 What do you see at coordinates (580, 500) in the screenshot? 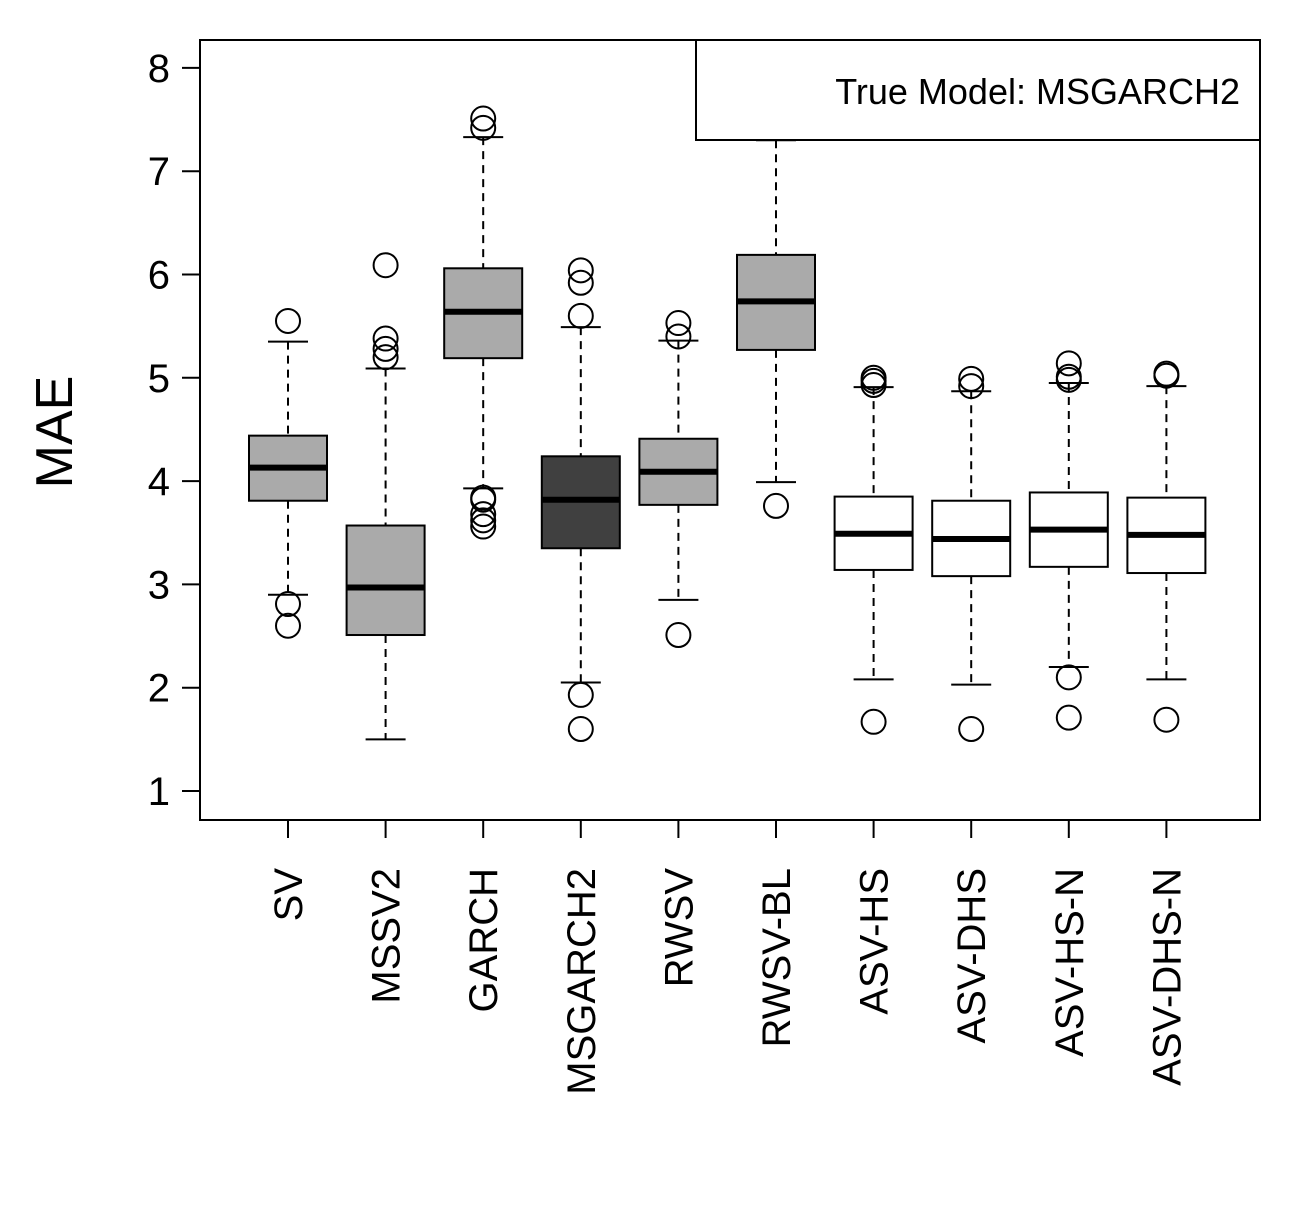
I see `box-msgarch2` at bounding box center [580, 500].